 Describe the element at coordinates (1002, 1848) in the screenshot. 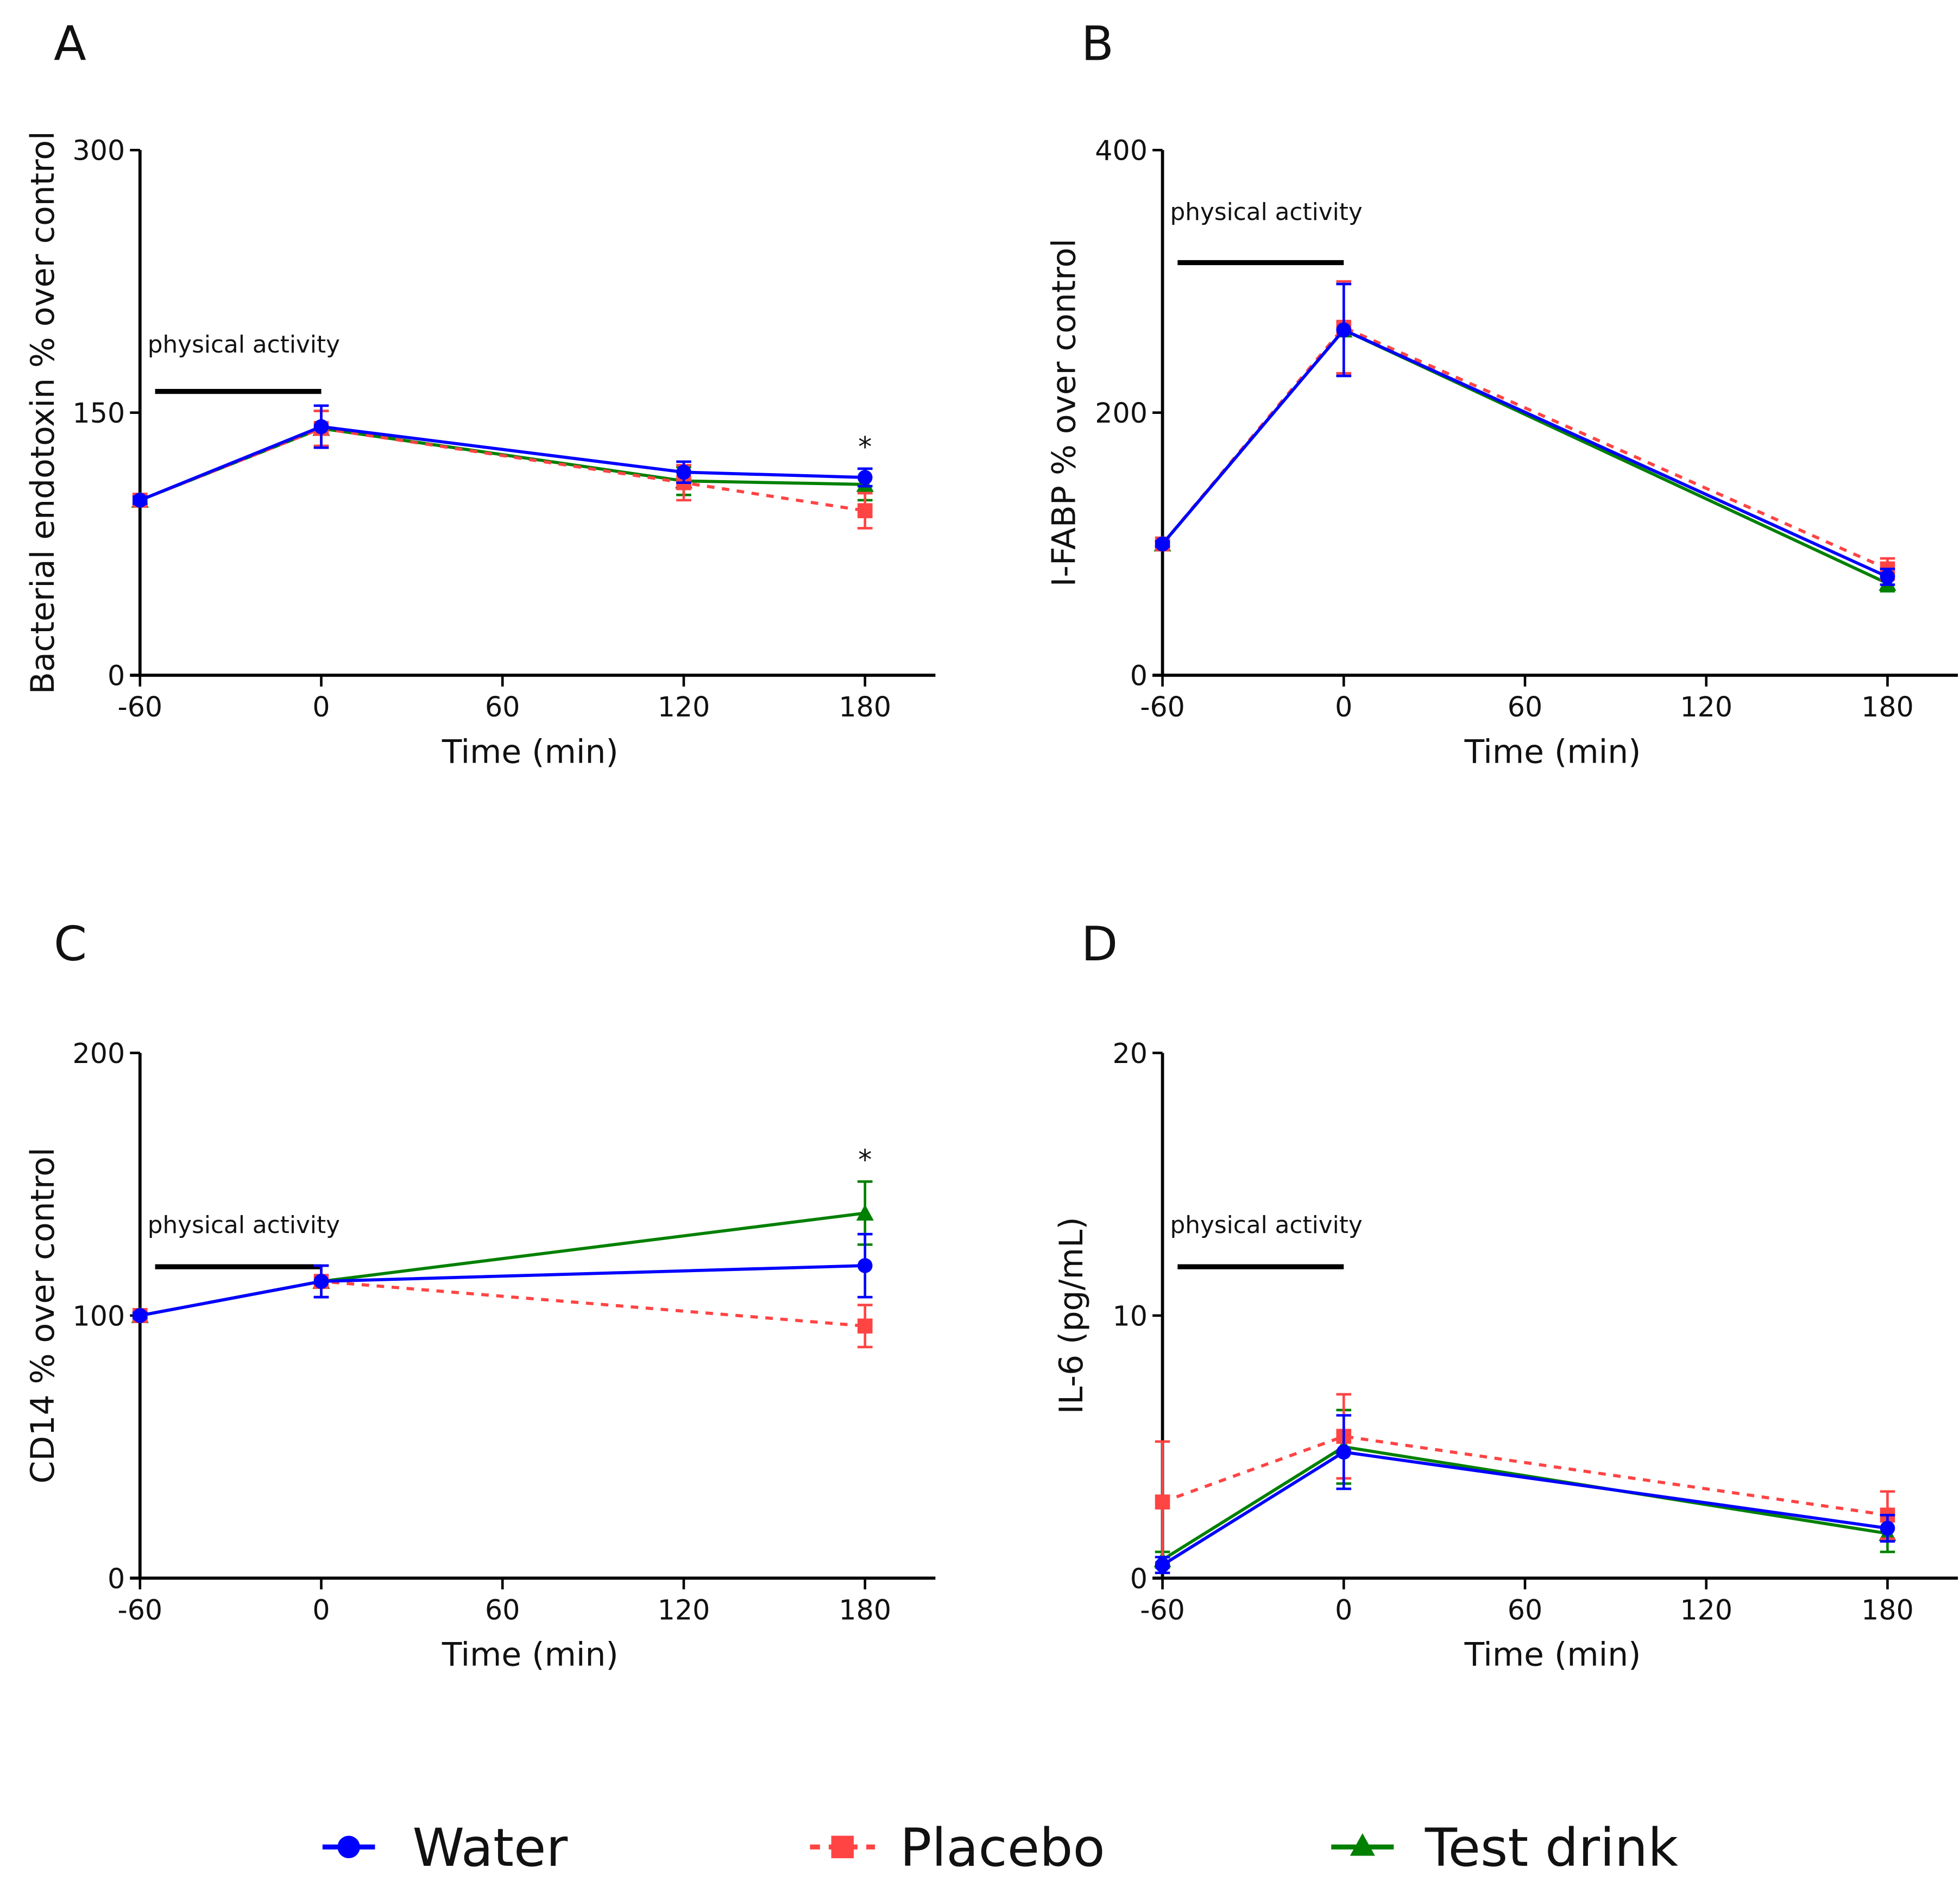

I see `legend-label: Placebo` at that location.